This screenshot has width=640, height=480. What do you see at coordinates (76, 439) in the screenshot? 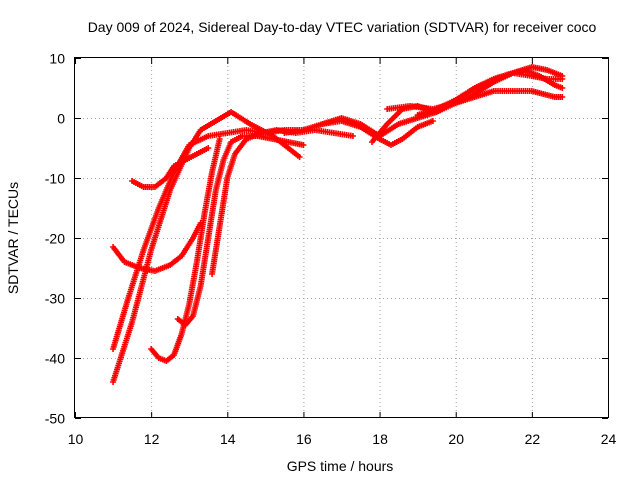
I see `x-tick-label: 10` at bounding box center [76, 439].